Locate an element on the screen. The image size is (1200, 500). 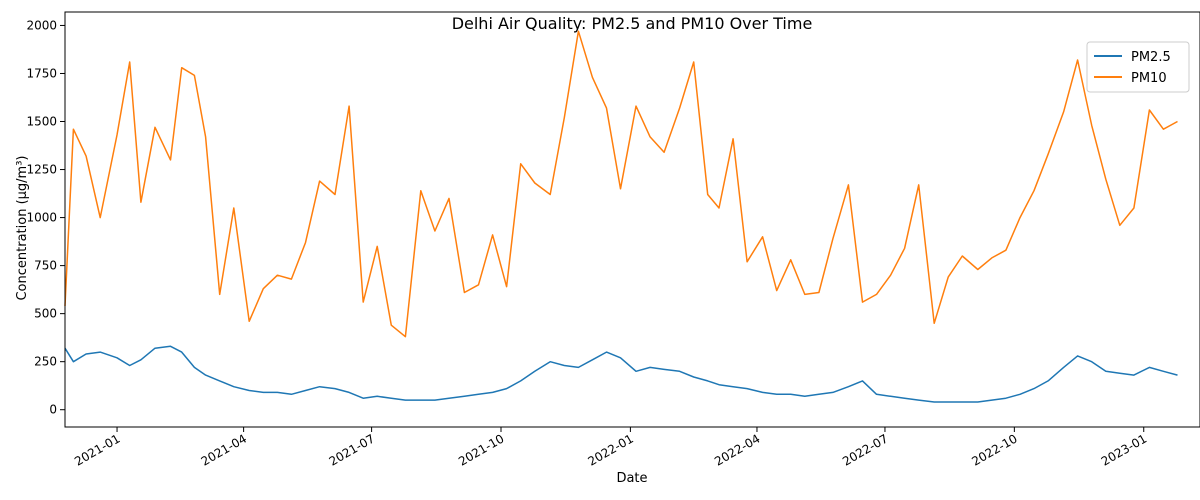
y-axis-ticks: 0 250 500 750 1000 1250 1500 1750 2000 is located at coordinates (45, 217).